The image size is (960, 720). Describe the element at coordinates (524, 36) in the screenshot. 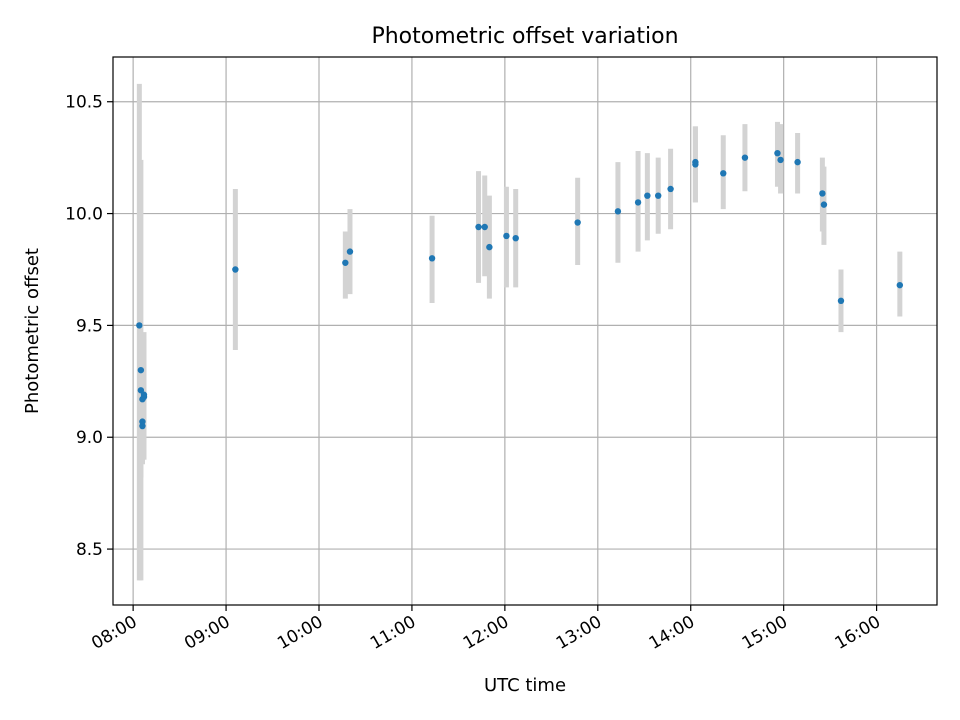

I see `chart-title: Photometric offset variation` at that location.